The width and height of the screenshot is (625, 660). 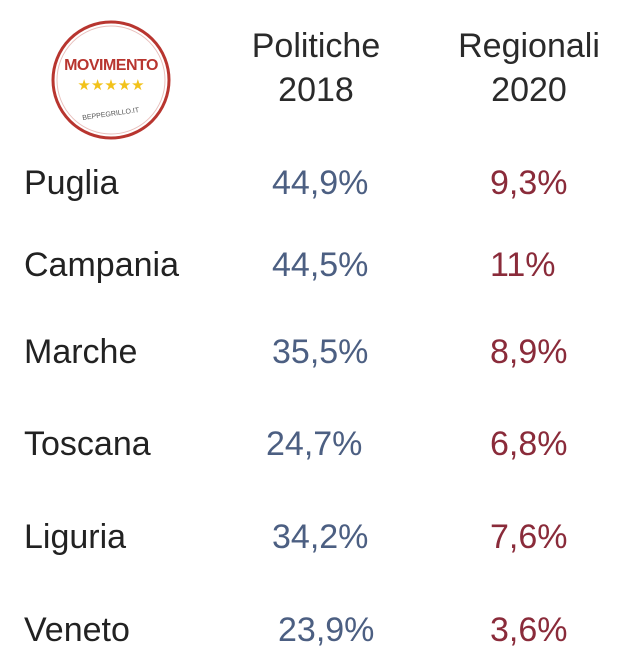 I want to click on regionali-2020-value: 3,6%, so click(x=529, y=630).